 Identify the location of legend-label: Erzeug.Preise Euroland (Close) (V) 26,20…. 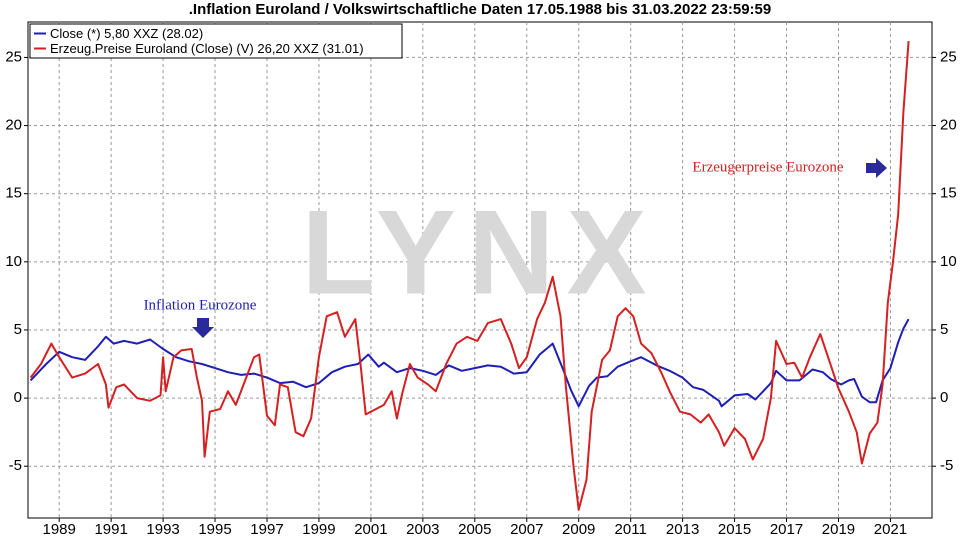
(207, 48).